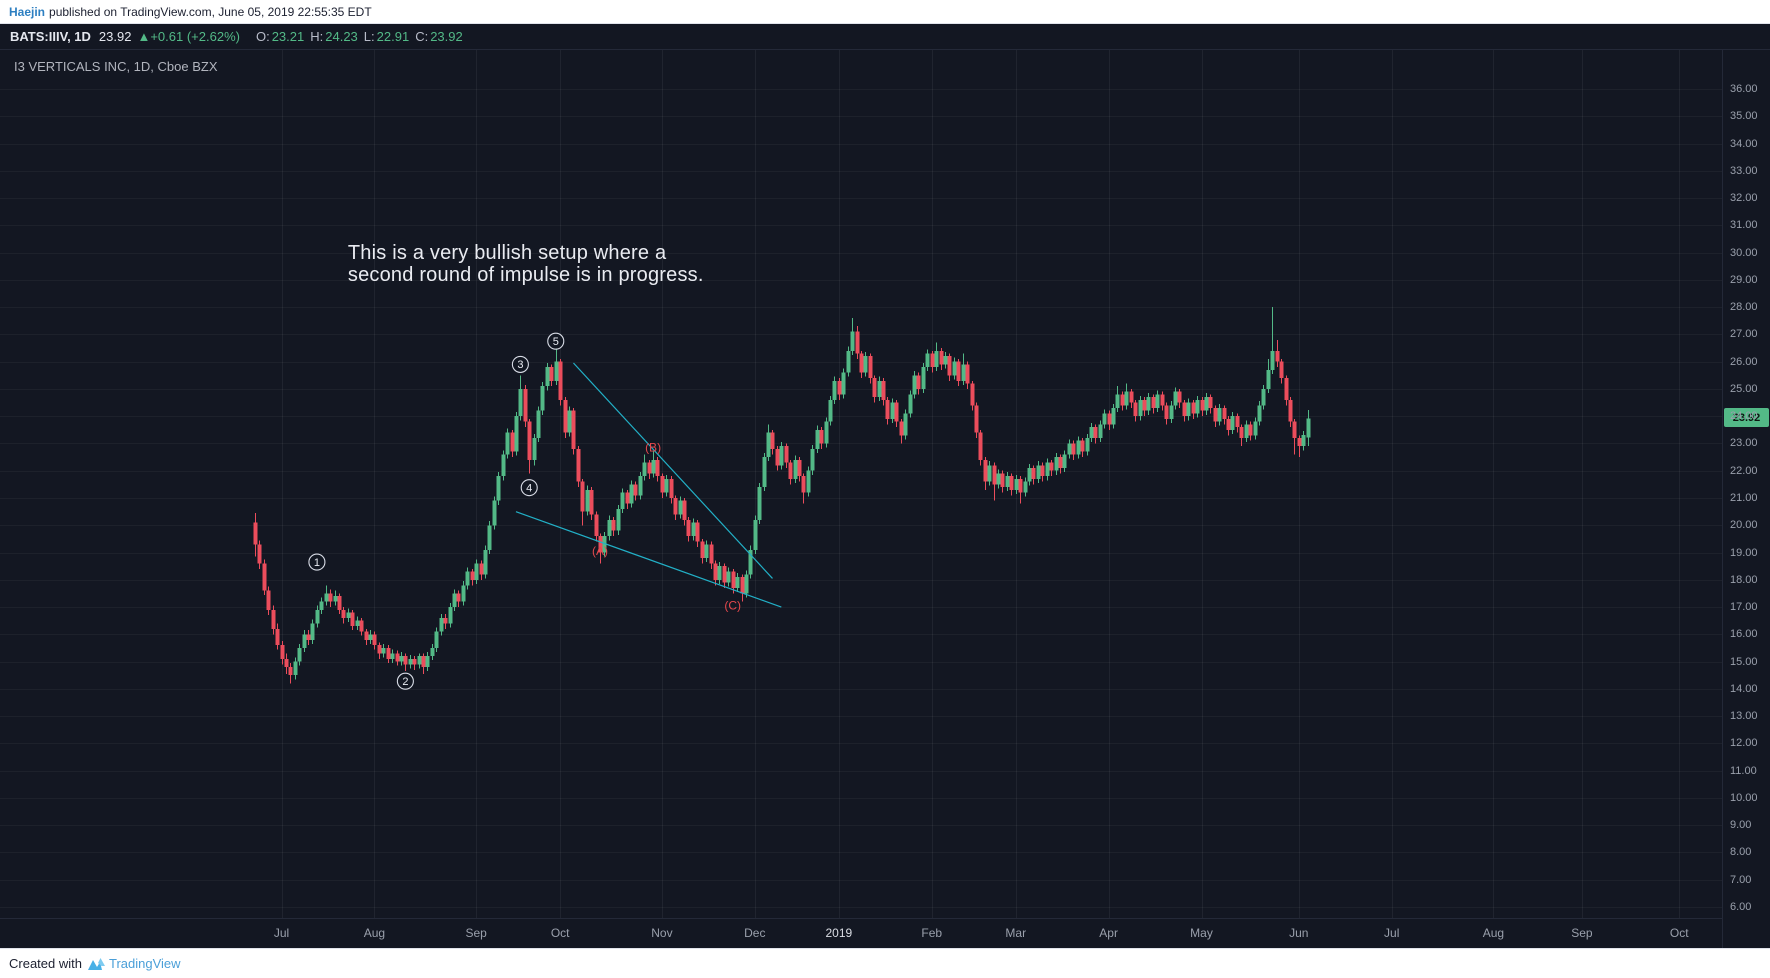  What do you see at coordinates (1741, 825) in the screenshot?
I see `price-tick-label: 9.00` at bounding box center [1741, 825].